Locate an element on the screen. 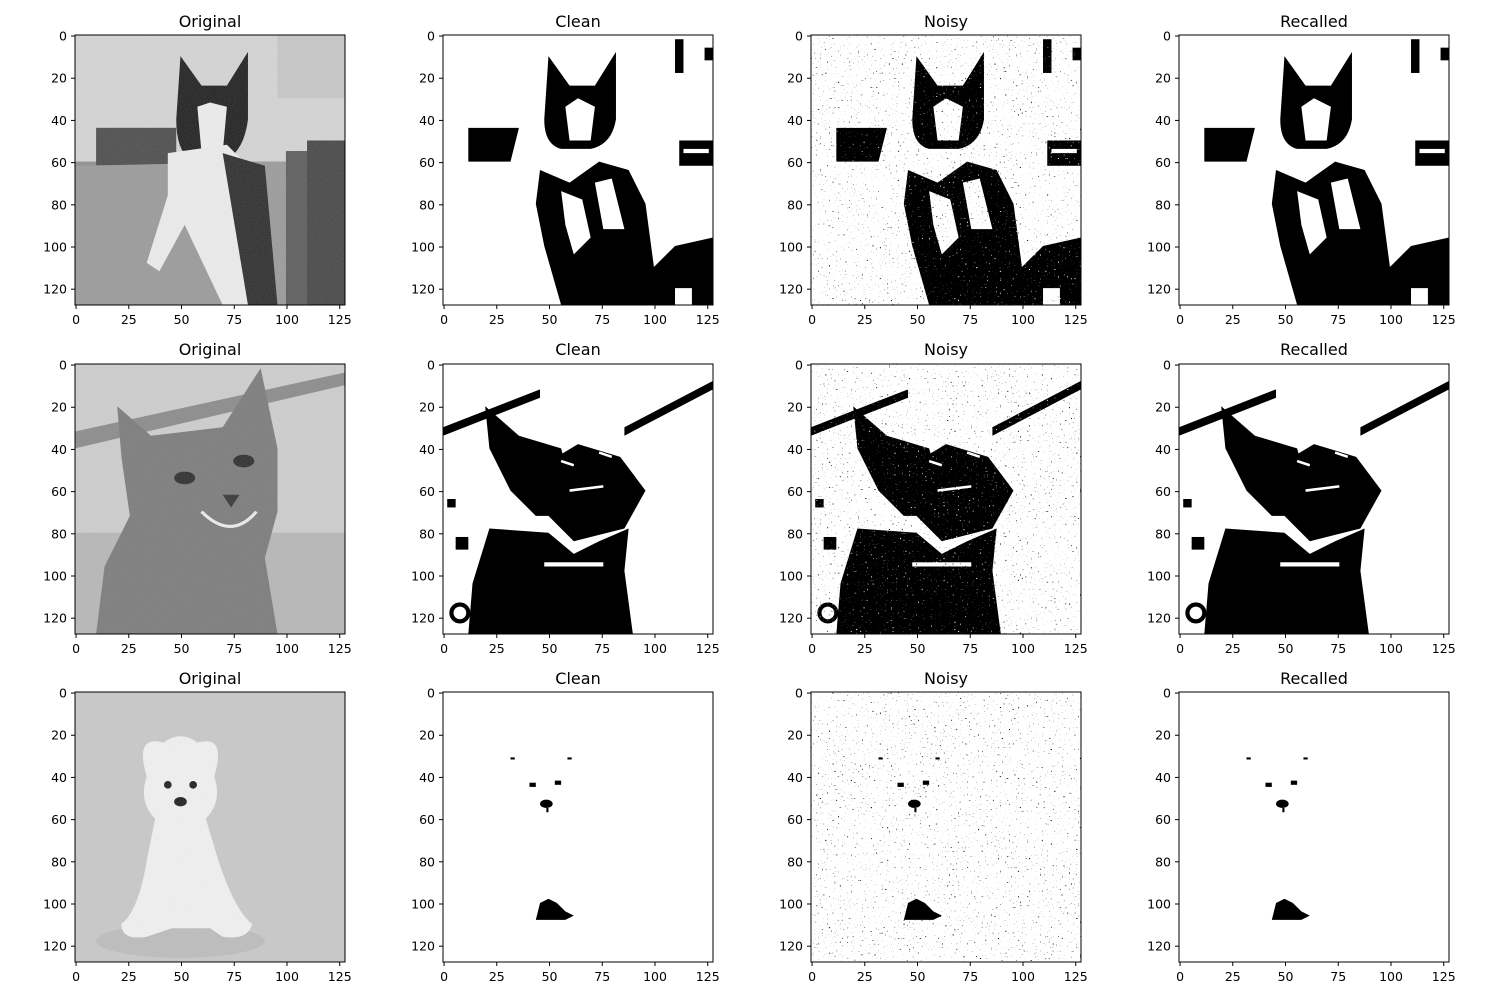 The height and width of the screenshot is (1000, 1500). axes-r3-c4: 0 25 50 75 100 125 0 20 40 60 80 100 120 is located at coordinates (1301, 835).